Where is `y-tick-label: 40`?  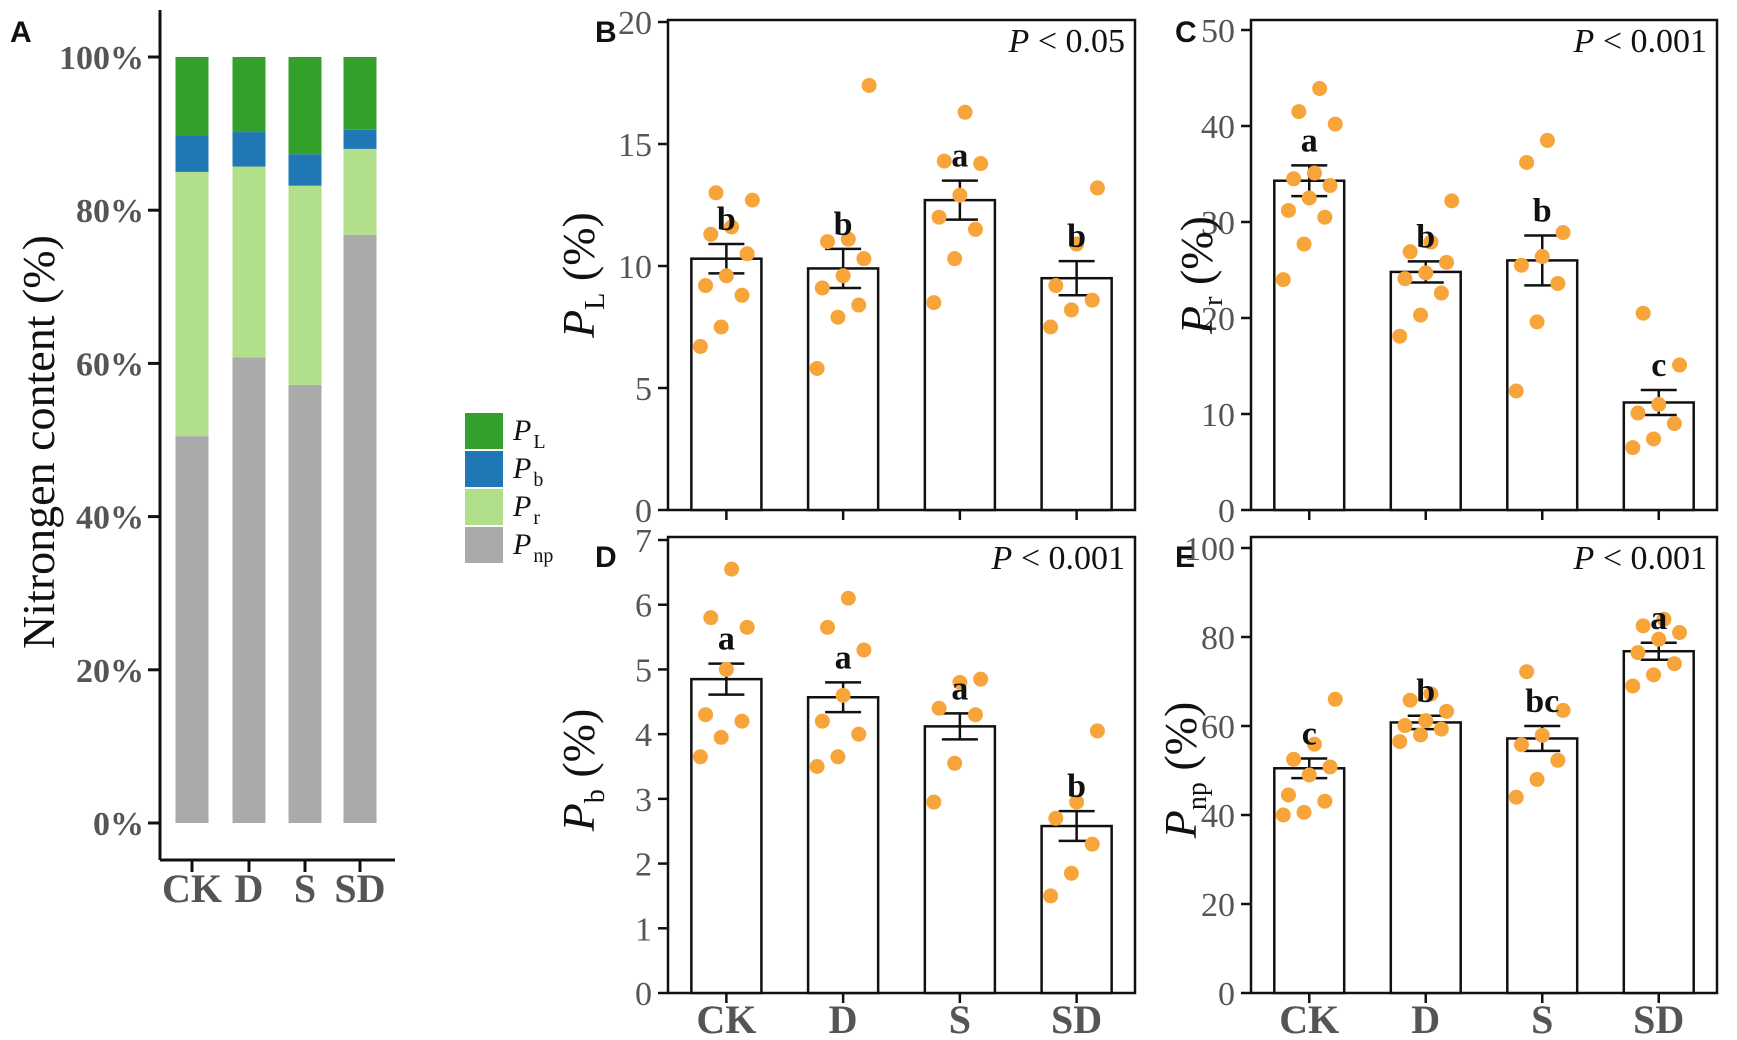 y-tick-label: 40 is located at coordinates (1218, 127).